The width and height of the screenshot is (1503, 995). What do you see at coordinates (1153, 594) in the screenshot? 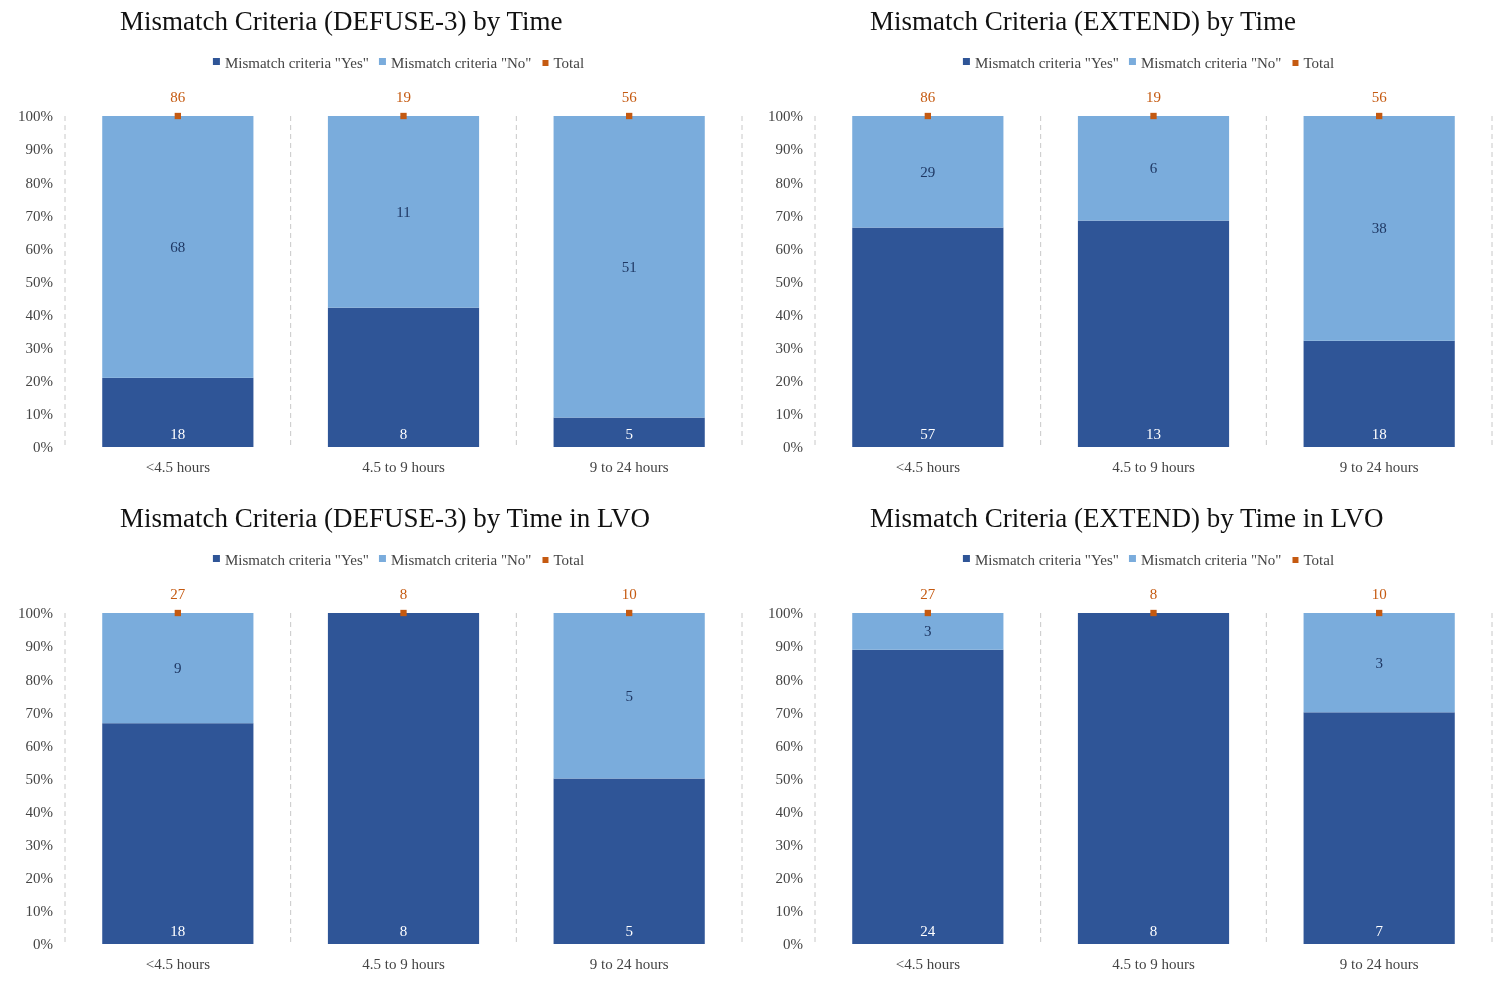
I see `text: 8` at bounding box center [1153, 594].